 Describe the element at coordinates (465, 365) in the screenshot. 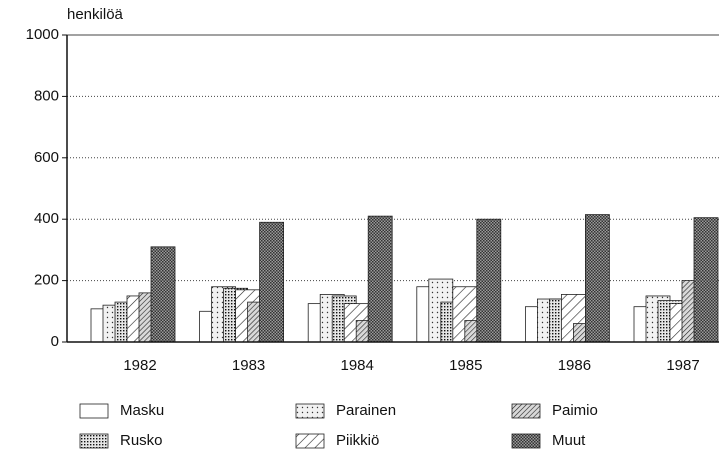

I see `x-tick-label: 1985` at that location.